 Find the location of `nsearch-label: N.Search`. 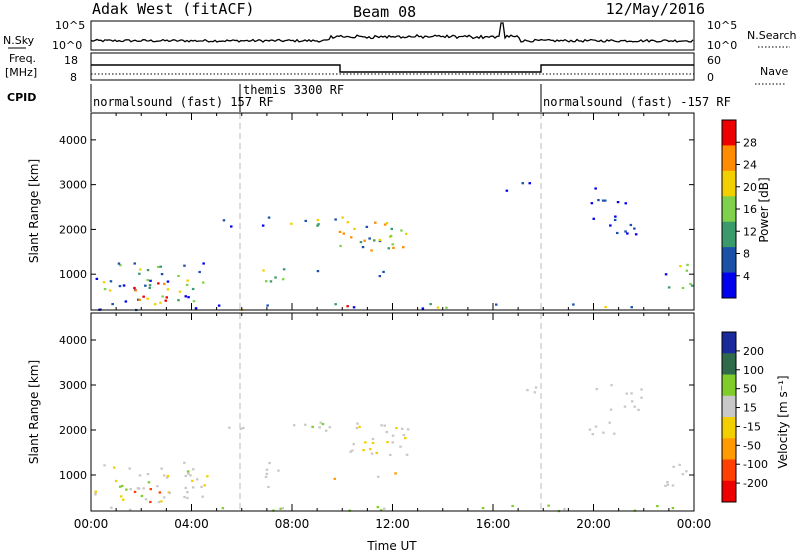

nsearch-label: N.Search is located at coordinates (772, 35).